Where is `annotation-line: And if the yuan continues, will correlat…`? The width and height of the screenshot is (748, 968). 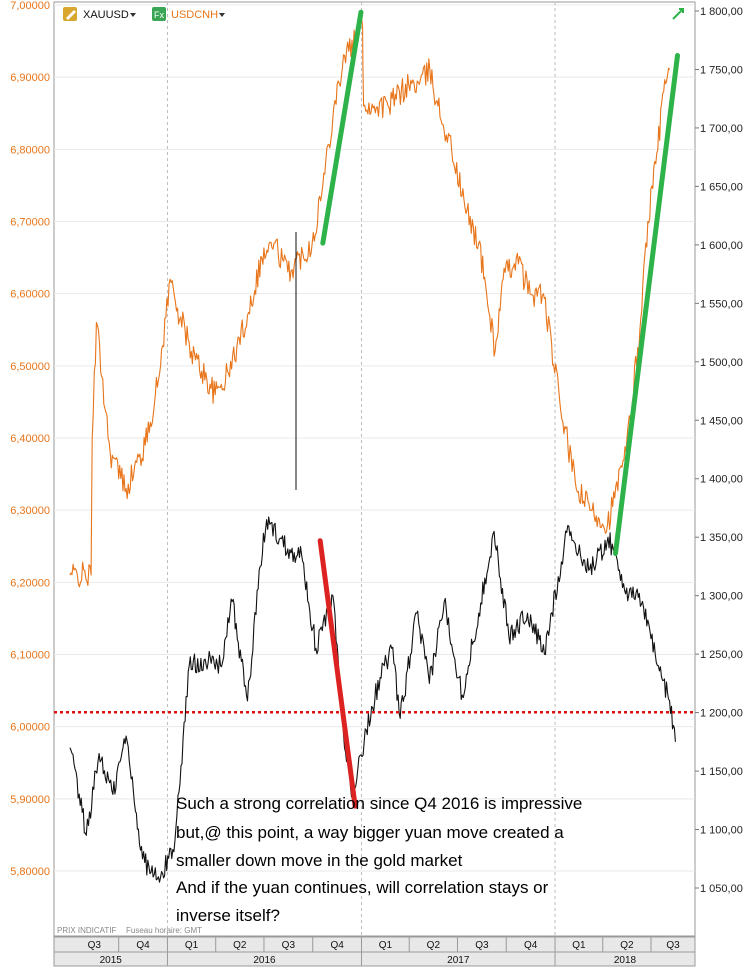 annotation-line: And if the yuan continues, will correlat… is located at coordinates (362, 887).